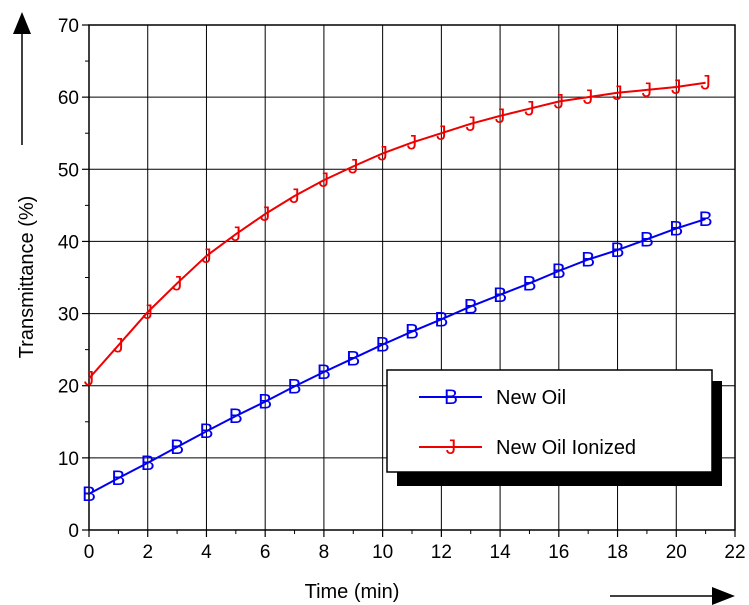  Describe the element at coordinates (382, 552) in the screenshot. I see `x-tick-label: 10` at that location.